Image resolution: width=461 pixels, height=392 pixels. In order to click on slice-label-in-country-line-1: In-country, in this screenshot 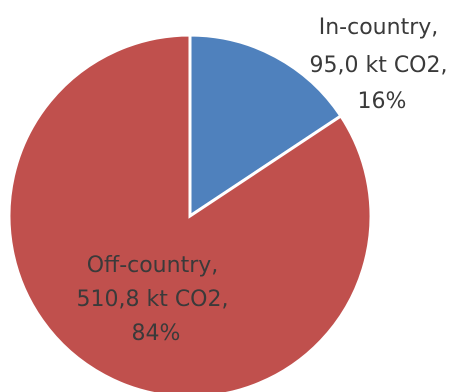, I will do `click(379, 27)`.